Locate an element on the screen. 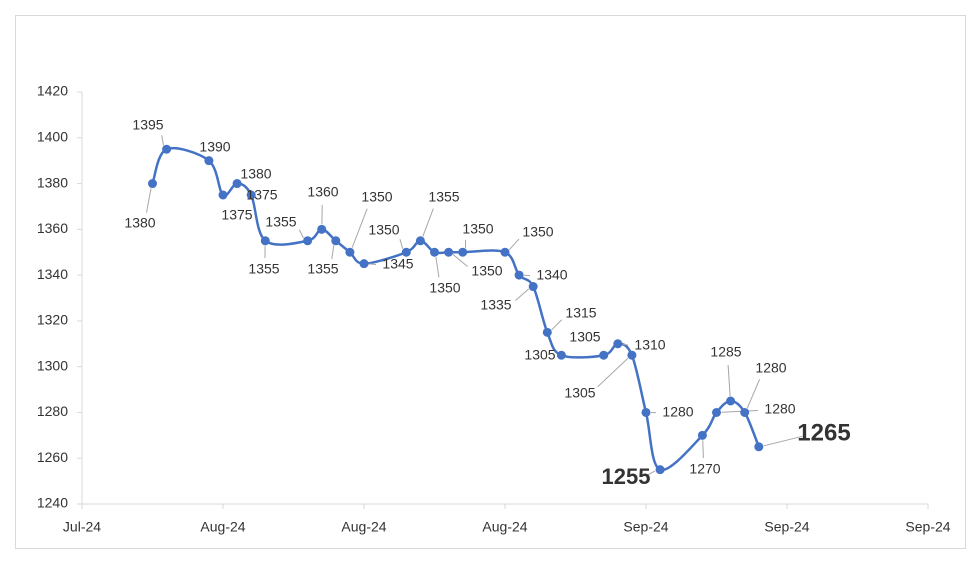 Image resolution: width=980 pixels, height=568 pixels. x-tick-label: Jul-24 is located at coordinates (82, 527).